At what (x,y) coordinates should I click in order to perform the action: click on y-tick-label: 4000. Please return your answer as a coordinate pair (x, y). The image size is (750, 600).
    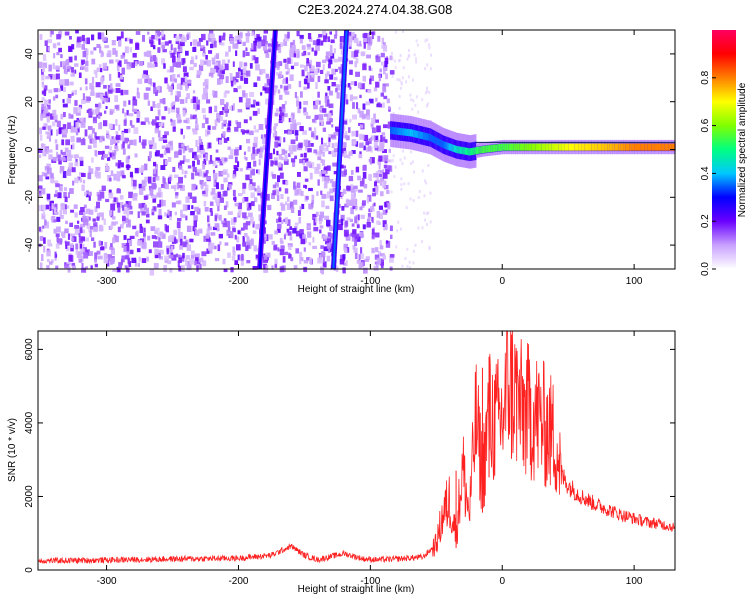
    Looking at the image, I should click on (29, 422).